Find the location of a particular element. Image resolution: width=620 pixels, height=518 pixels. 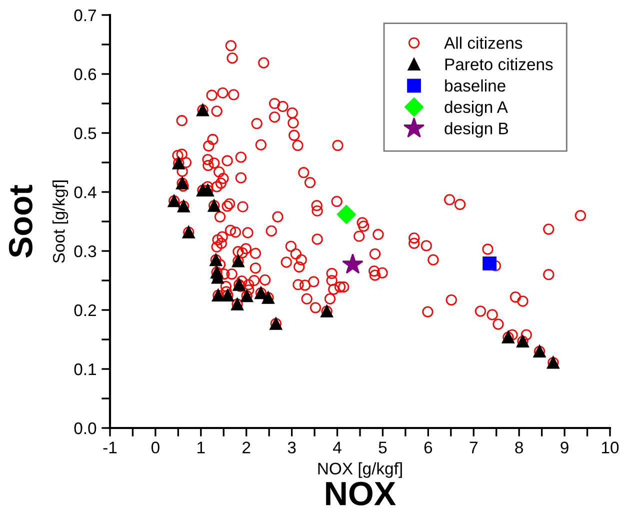

y-tick-label: 0.3 is located at coordinates (85, 251).